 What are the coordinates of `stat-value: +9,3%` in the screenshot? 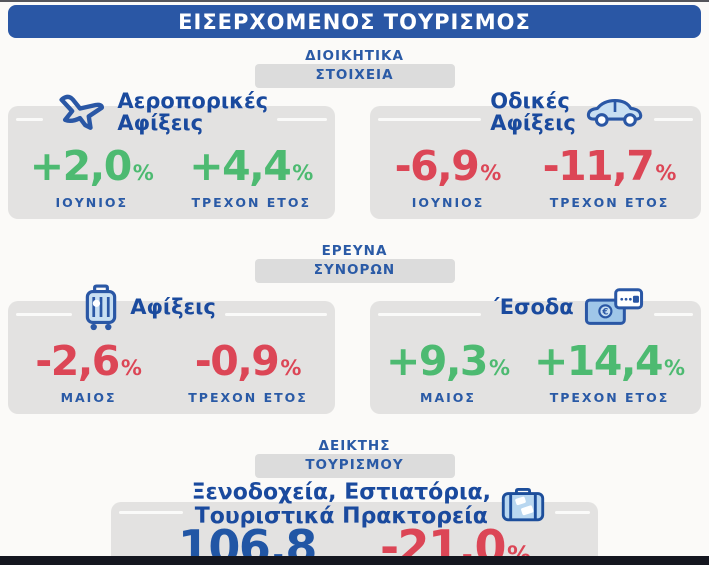 It's located at (447, 361).